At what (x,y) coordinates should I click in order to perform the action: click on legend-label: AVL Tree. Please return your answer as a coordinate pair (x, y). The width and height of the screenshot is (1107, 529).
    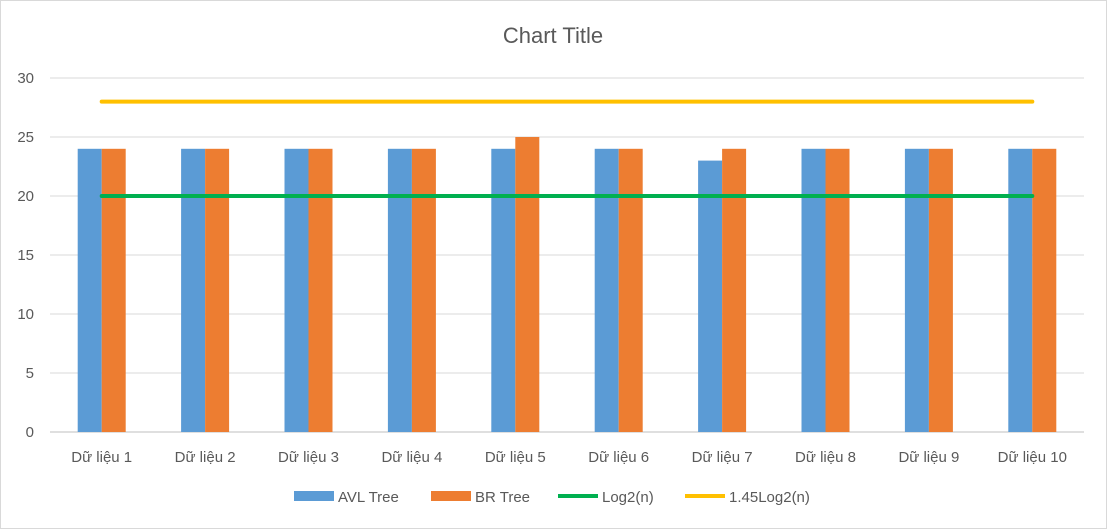
    Looking at the image, I should click on (368, 497).